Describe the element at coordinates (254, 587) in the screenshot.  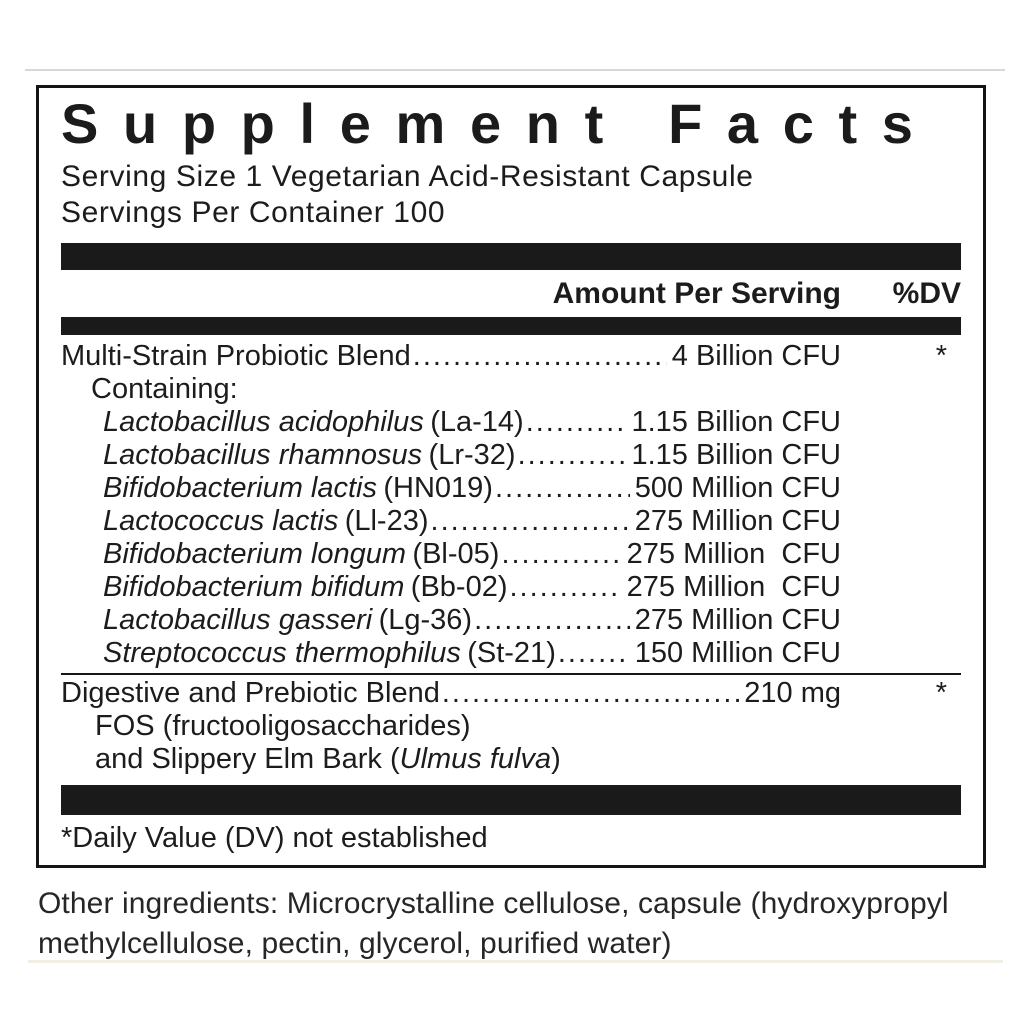
I see `species-name: Bifidobacterium bifidum` at that location.